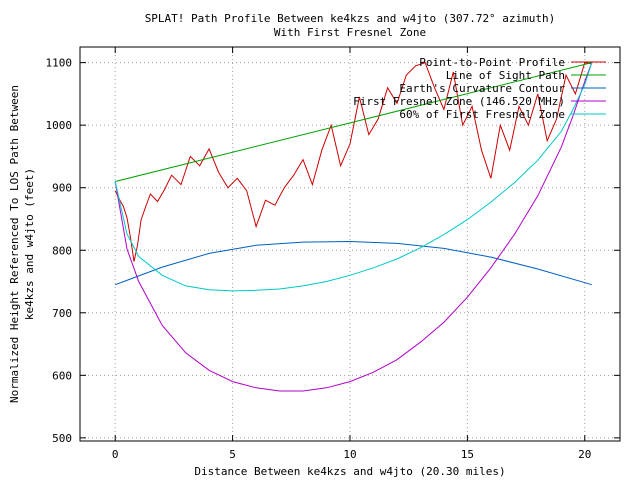 The height and width of the screenshot is (480, 640). Describe the element at coordinates (467, 454) in the screenshot. I see `x-tick-label: 15` at that location.